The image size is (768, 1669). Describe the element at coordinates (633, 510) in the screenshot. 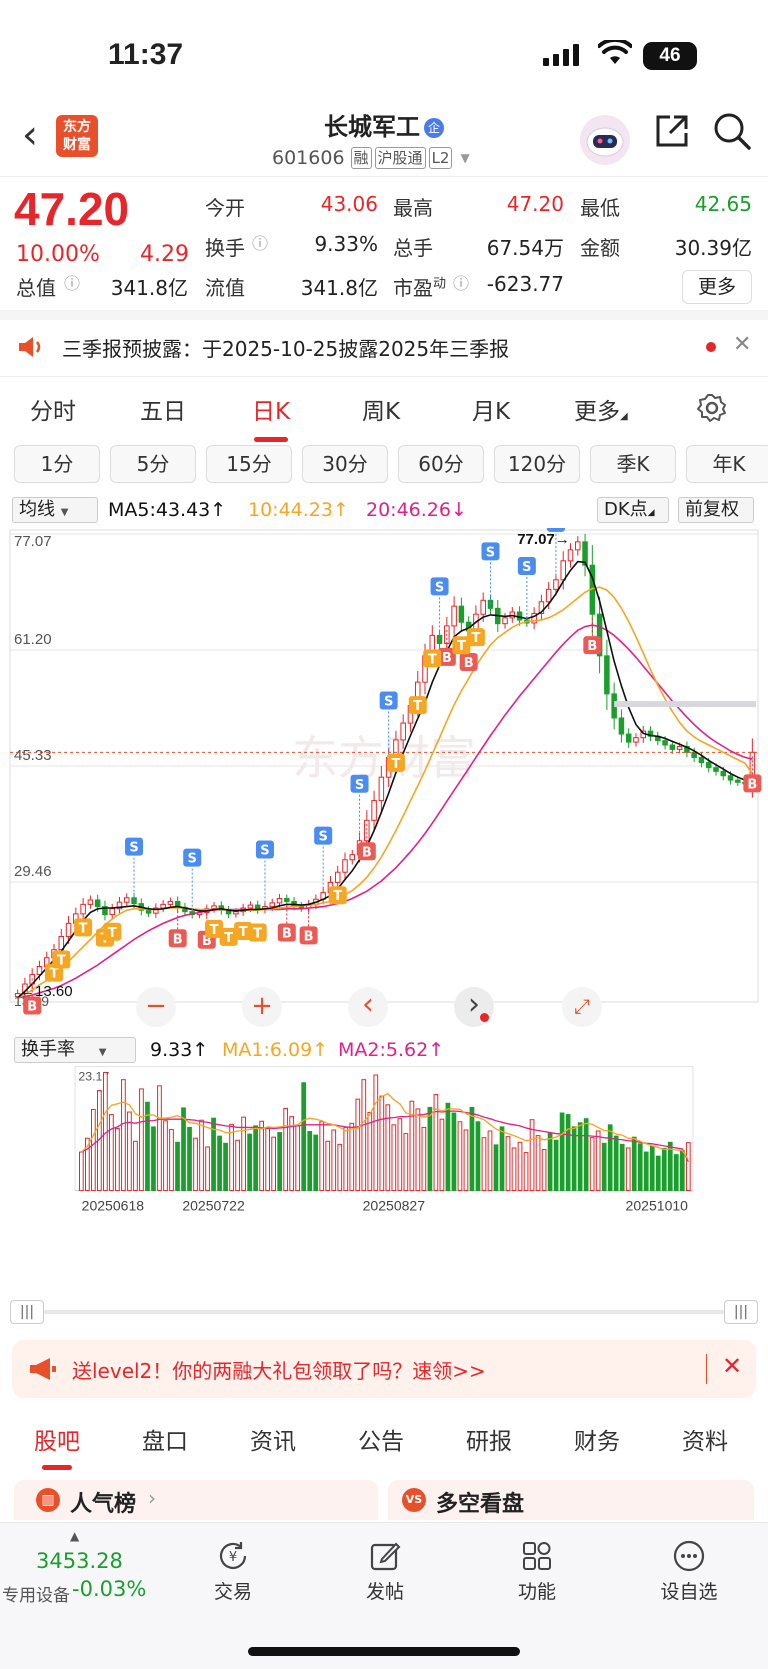

I see `dk-point-button: DK点◢` at that location.